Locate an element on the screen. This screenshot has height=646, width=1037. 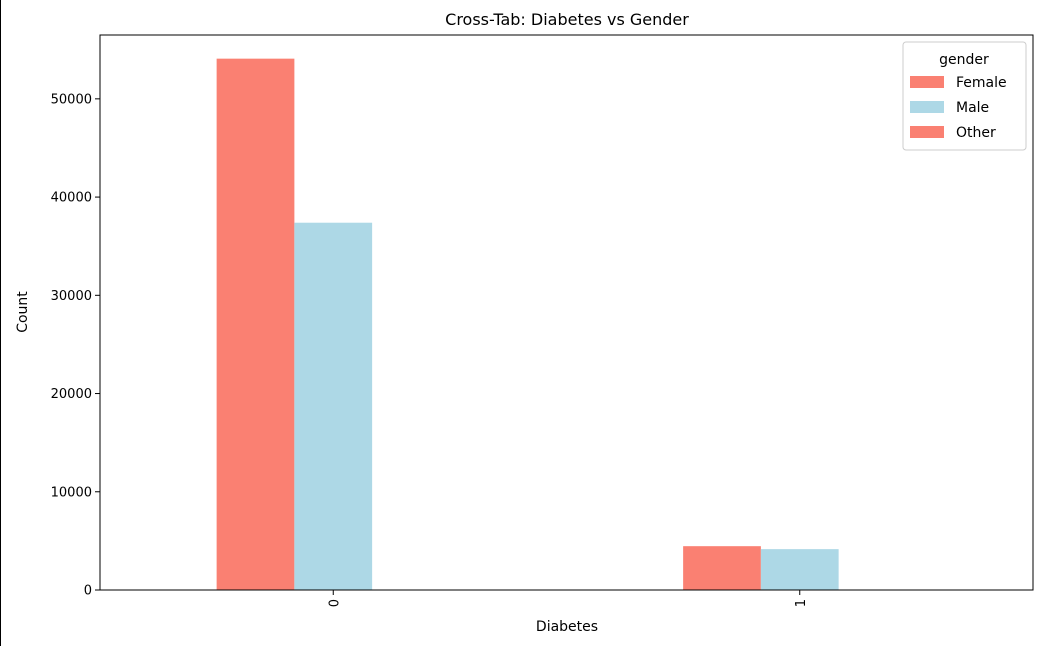
legend: gender Female Male Other is located at coordinates (964, 96).